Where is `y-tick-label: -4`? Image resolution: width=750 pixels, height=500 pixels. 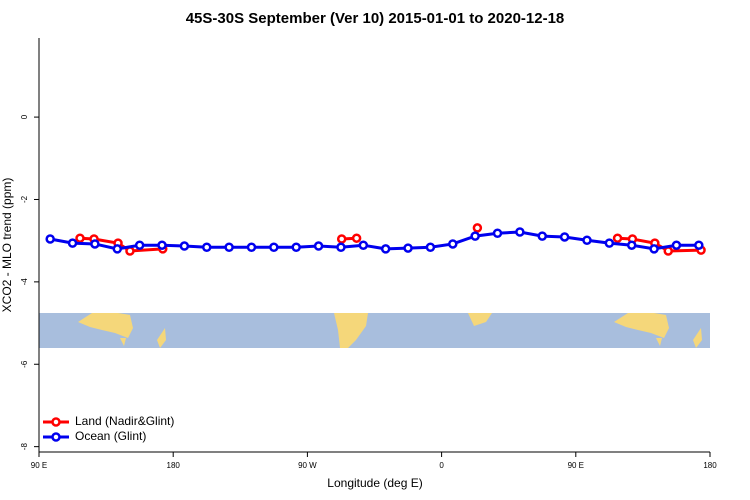 y-tick-label: -4 is located at coordinates (24, 282).